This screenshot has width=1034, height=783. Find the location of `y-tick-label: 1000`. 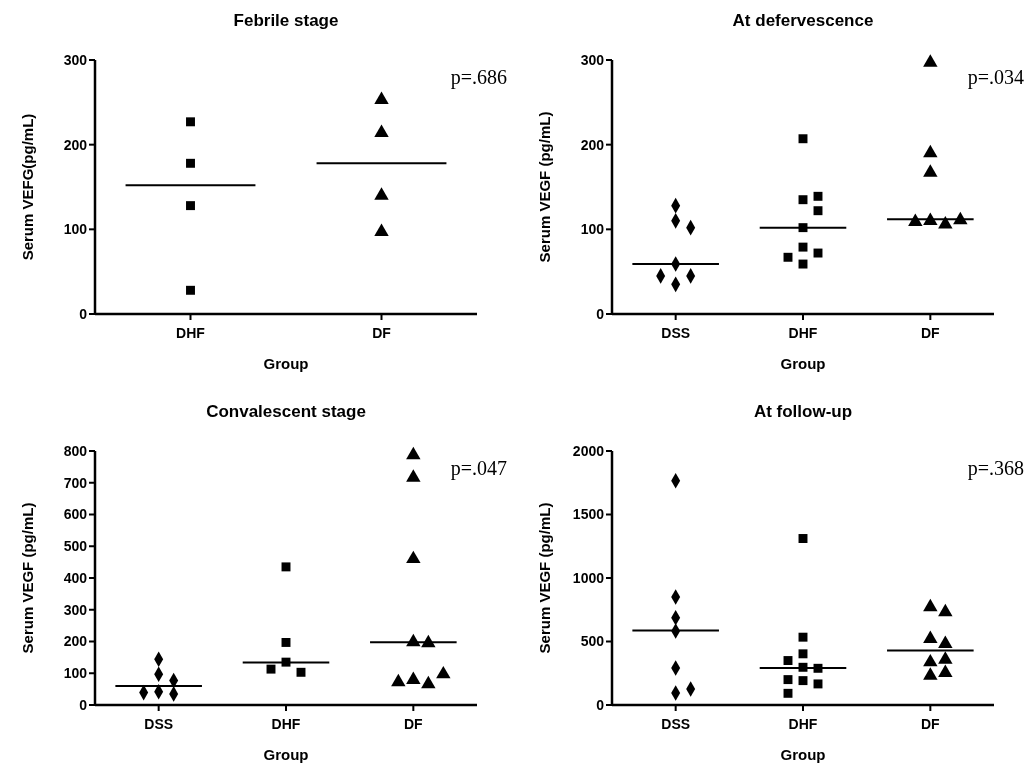

y-tick-label: 1000 is located at coordinates (588, 577).